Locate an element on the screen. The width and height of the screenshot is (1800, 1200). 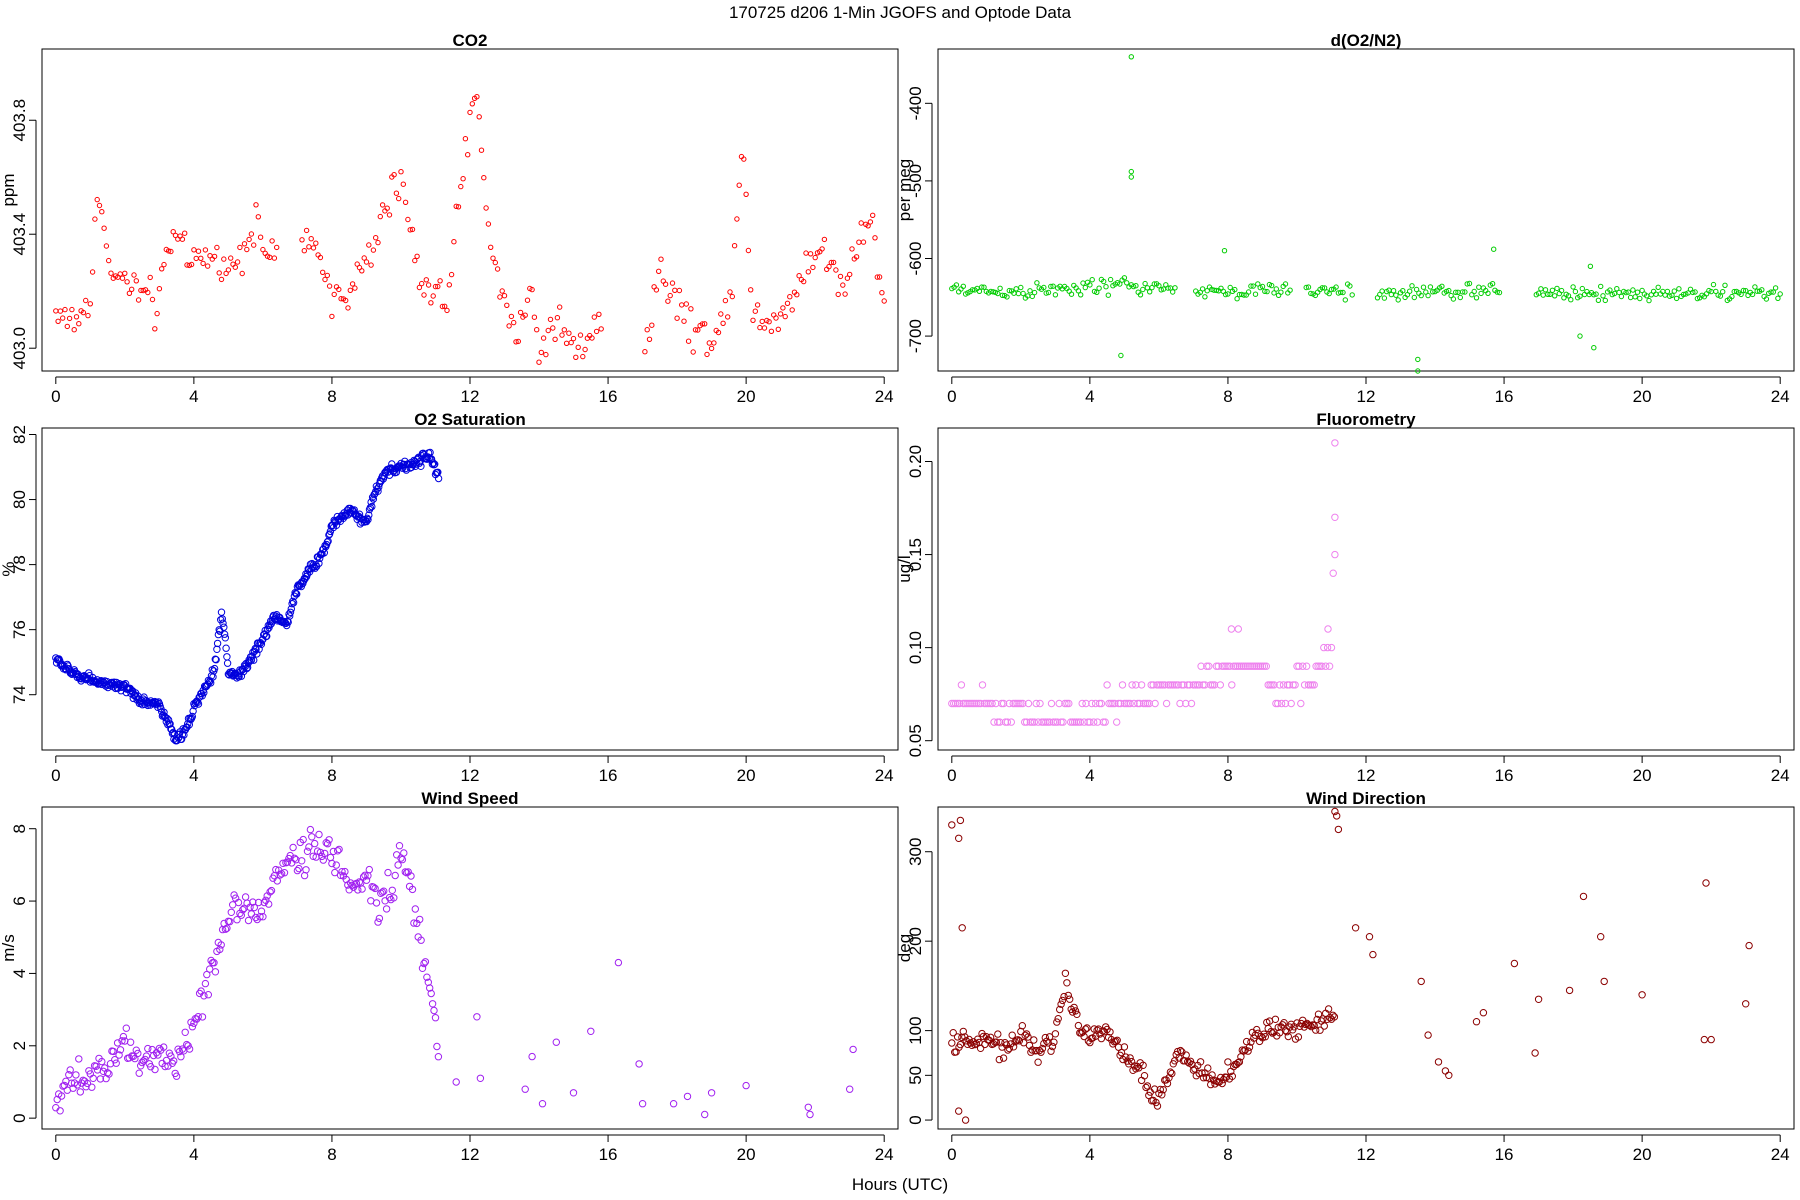
o2n2-title: d(O2/N2) is located at coordinates (1366, 40).